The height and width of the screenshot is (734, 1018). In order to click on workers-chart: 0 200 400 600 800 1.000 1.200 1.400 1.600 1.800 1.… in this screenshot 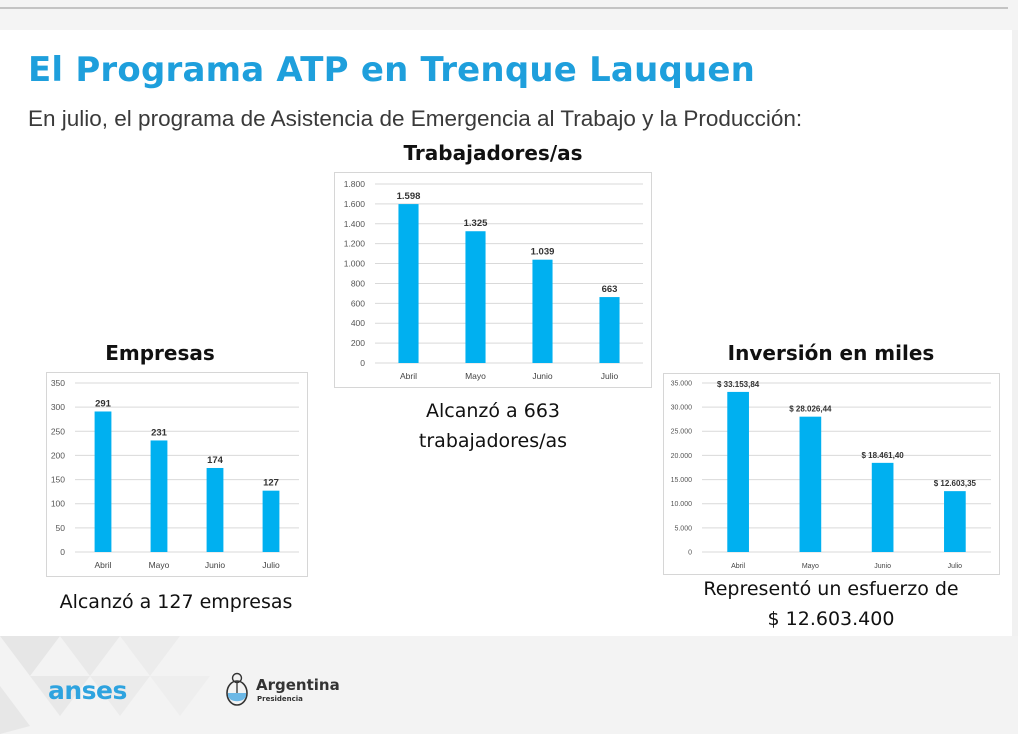, I will do `click(493, 280)`.